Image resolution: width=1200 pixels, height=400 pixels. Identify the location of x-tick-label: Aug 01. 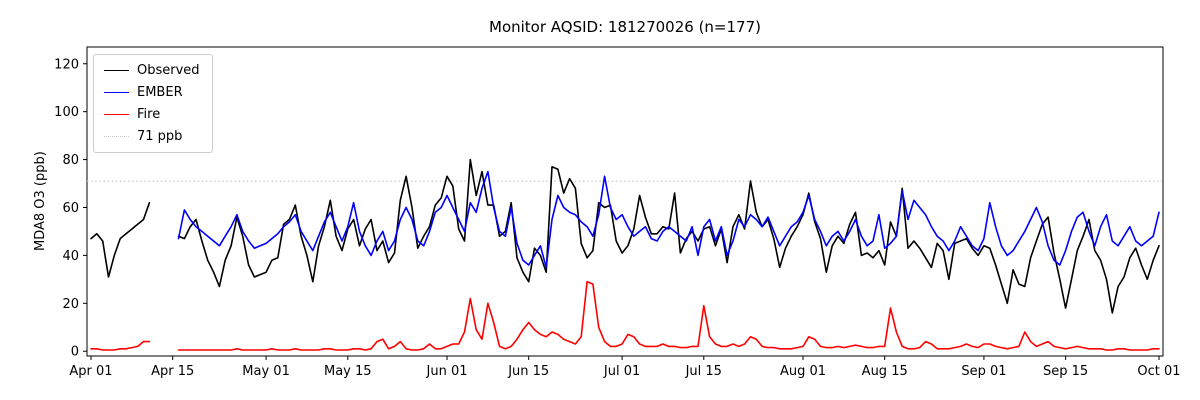
(803, 371).